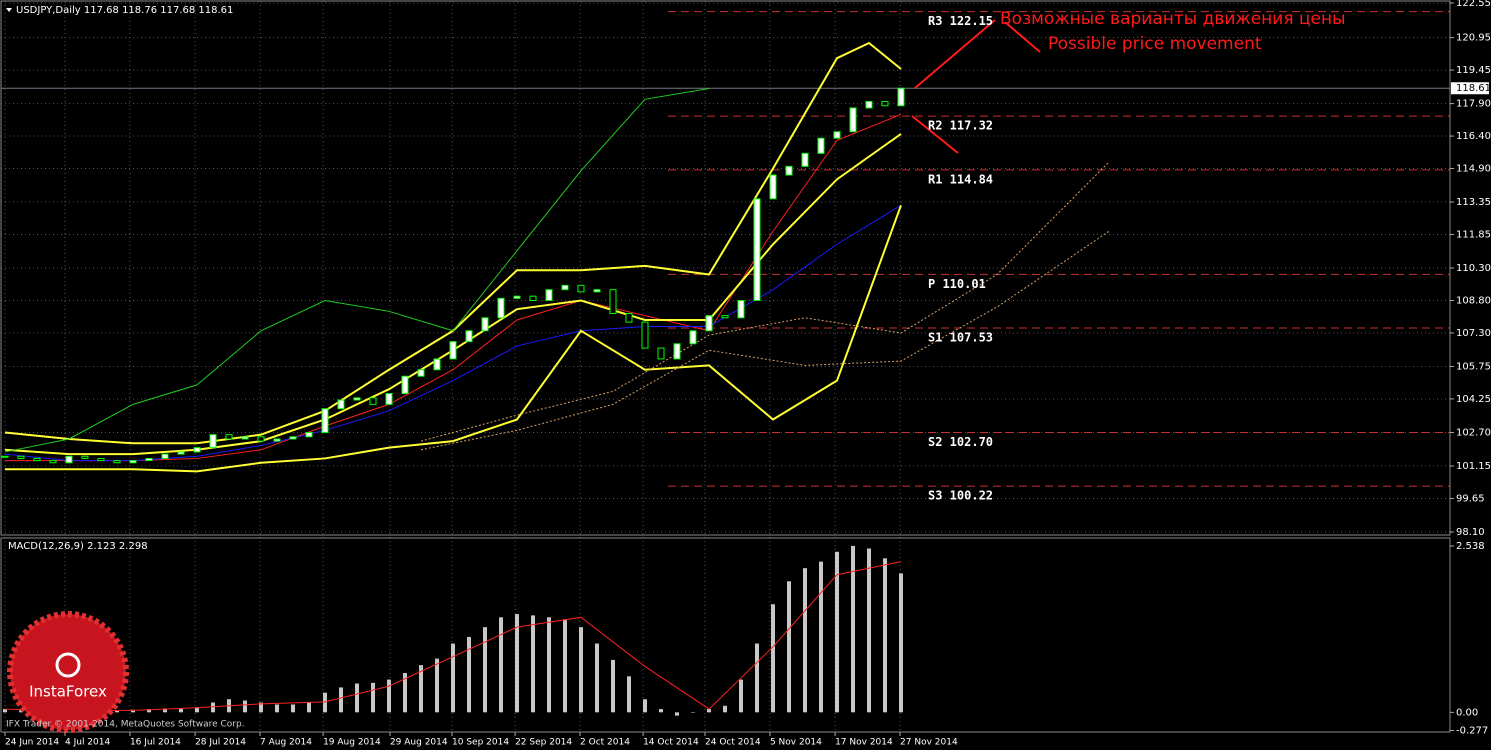  I want to click on header: USDJPY,Daily 117.68 118.76 117.68 118.61, so click(124, 10).